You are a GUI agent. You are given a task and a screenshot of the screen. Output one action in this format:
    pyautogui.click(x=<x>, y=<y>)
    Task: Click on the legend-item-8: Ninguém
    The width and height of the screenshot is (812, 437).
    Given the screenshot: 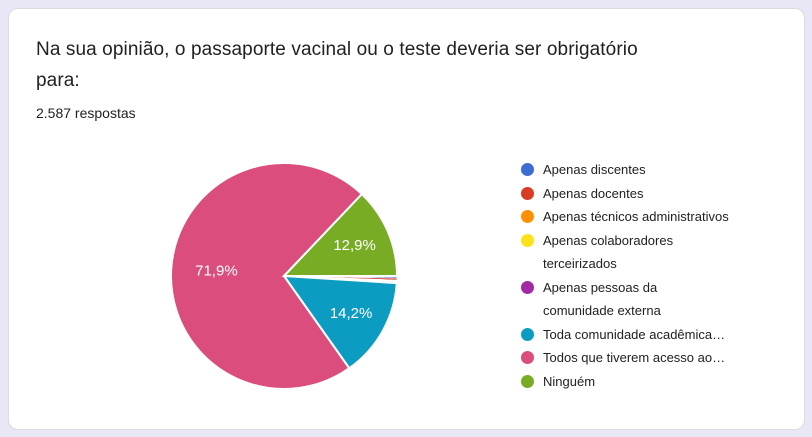 What is the action you would take?
    pyautogui.click(x=646, y=382)
    